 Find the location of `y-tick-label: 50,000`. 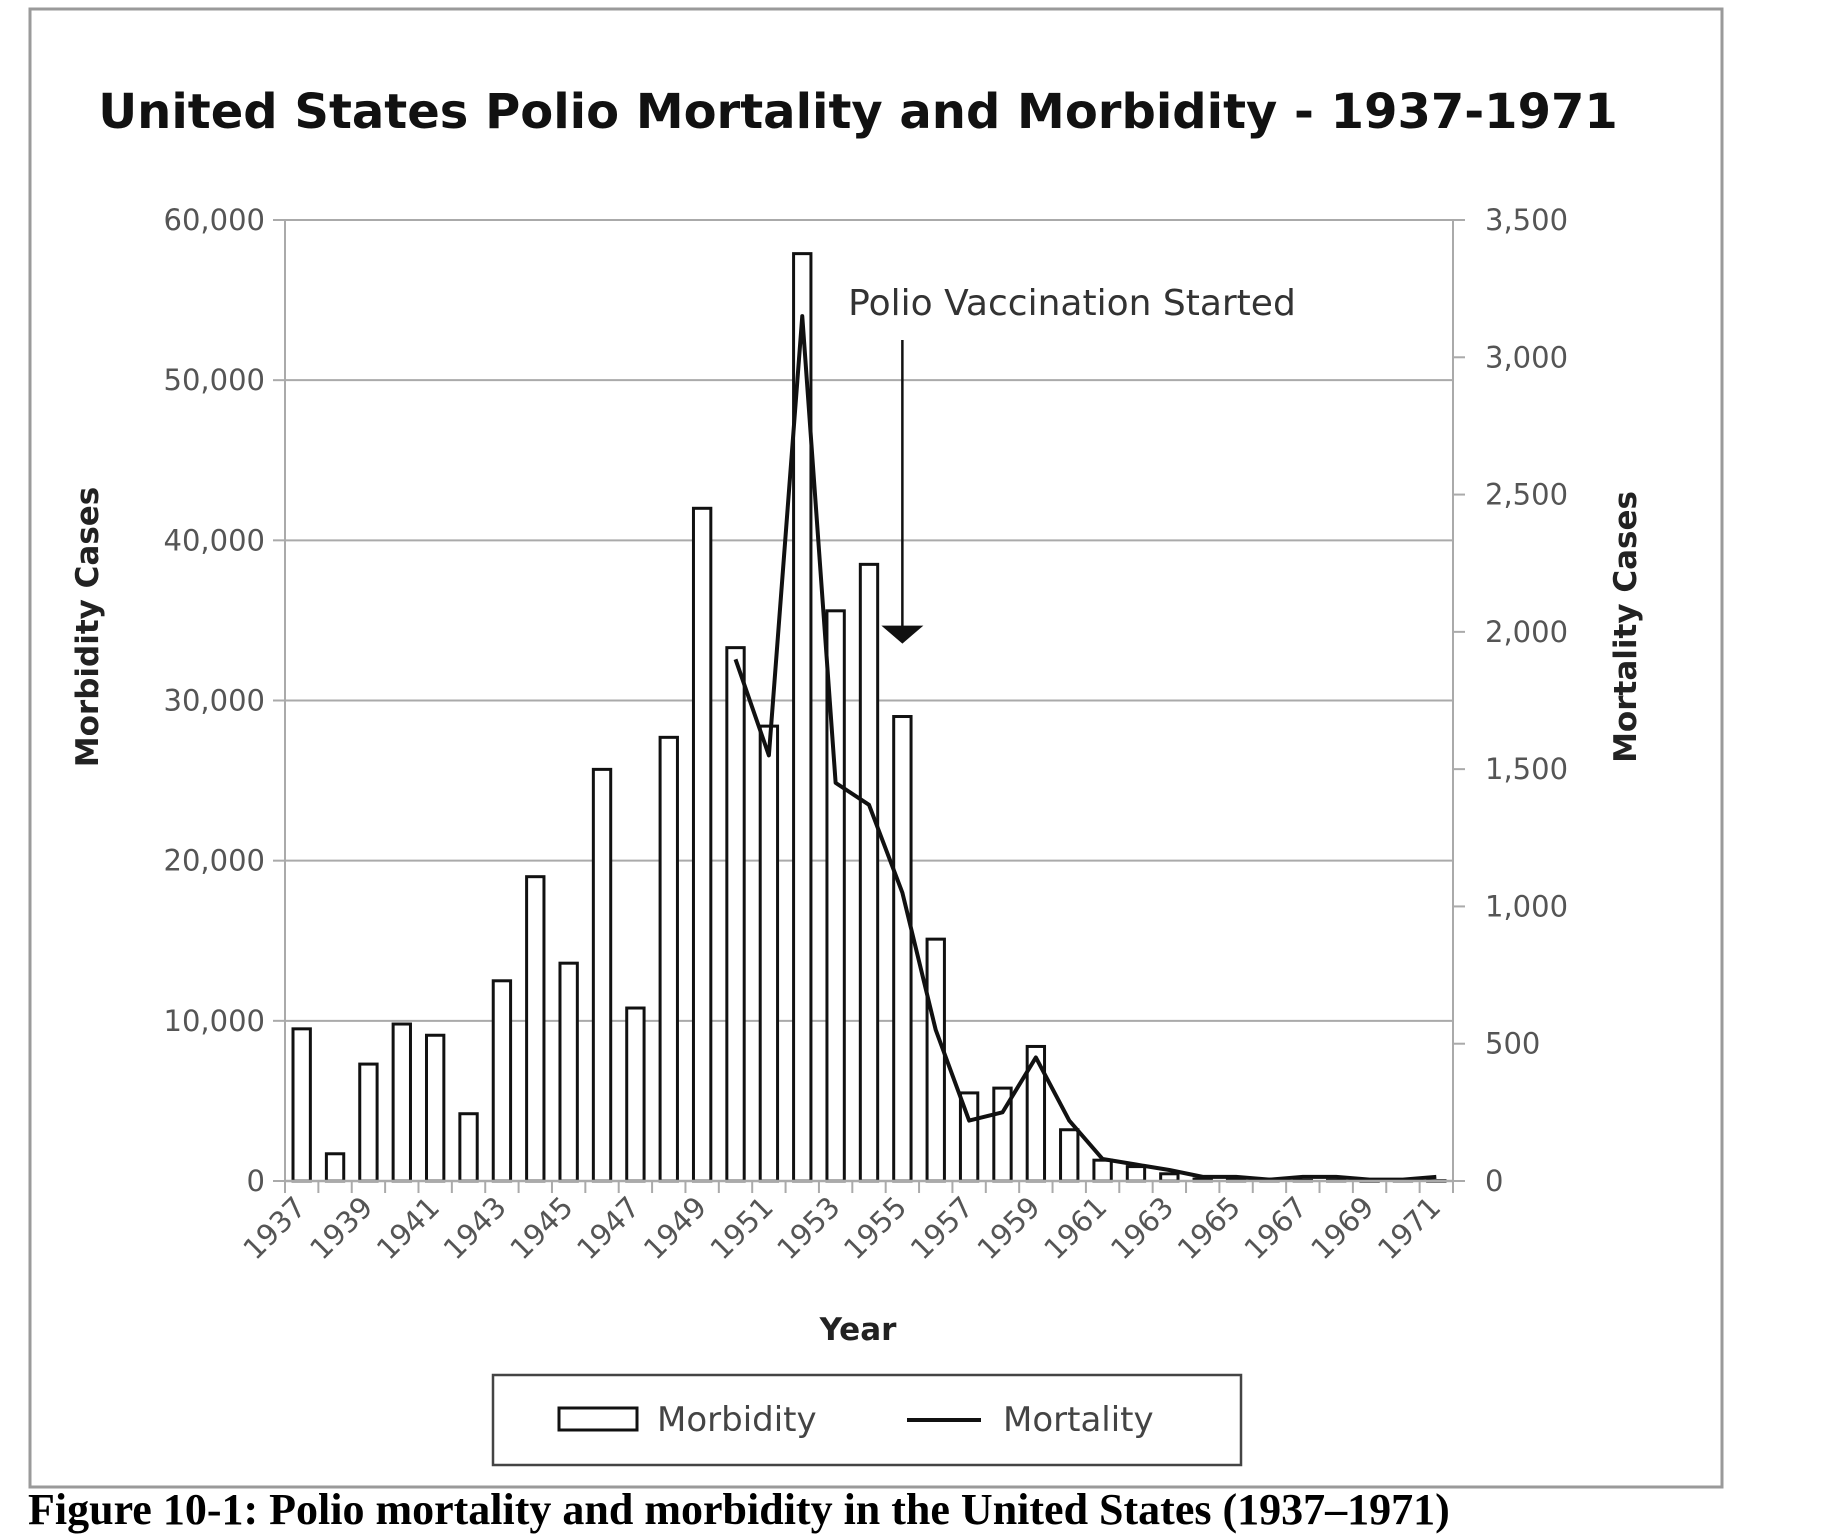

y-tick-label: 50,000 is located at coordinates (214, 380).